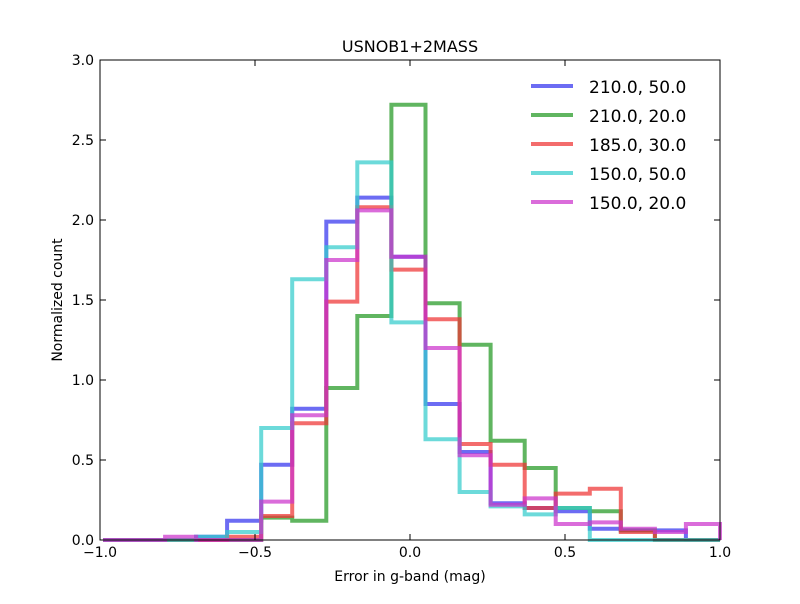  I want to click on y-tick-label: 1.0, so click(83, 381).